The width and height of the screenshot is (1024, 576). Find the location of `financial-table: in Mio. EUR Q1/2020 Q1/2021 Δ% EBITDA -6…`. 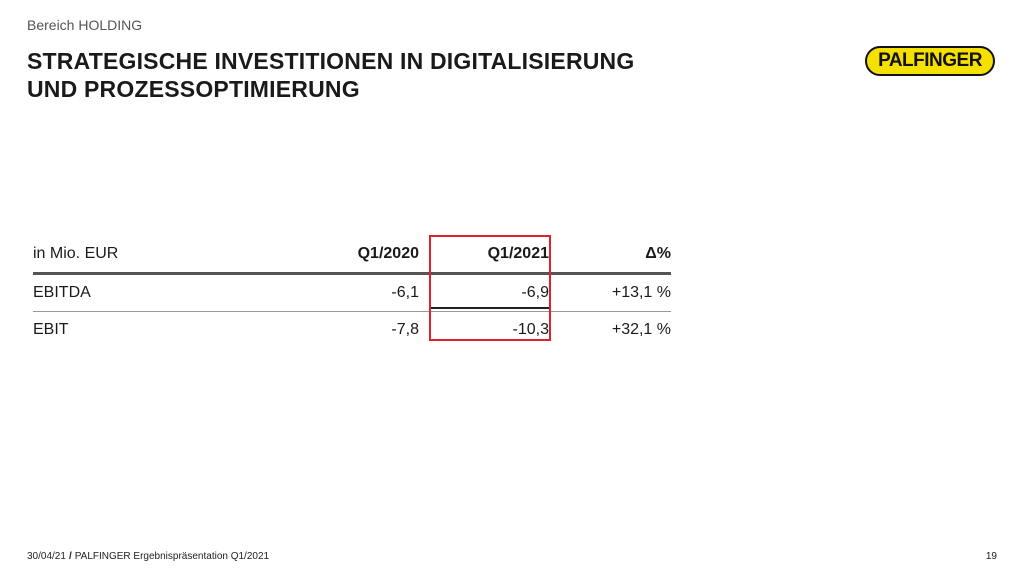

financial-table: in Mio. EUR Q1/2020 Q1/2021 Δ% EBITDA -6… is located at coordinates (352, 292).